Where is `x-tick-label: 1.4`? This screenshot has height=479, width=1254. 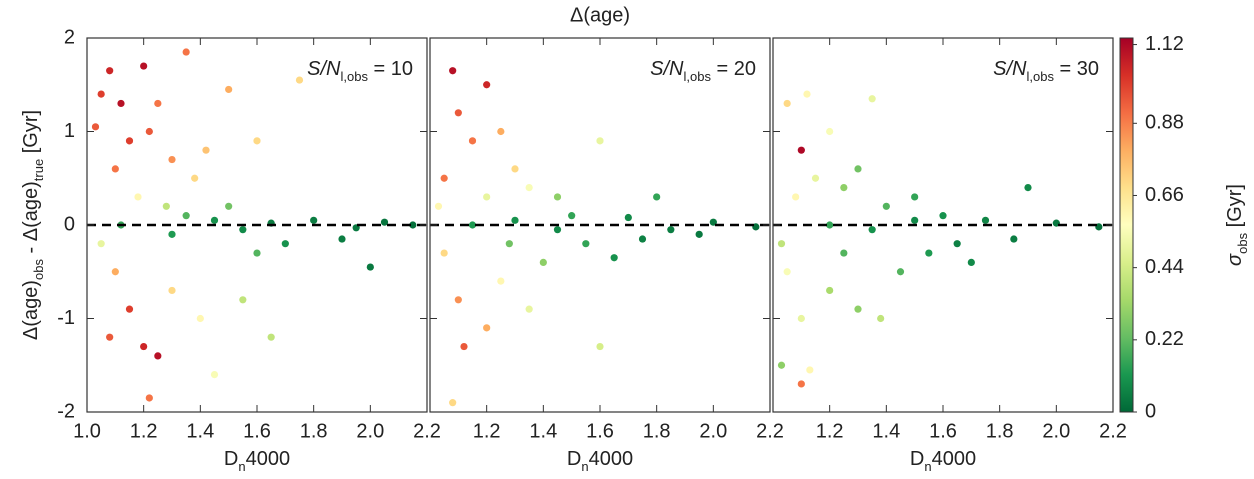 x-tick-label: 1.4 is located at coordinates (200, 431).